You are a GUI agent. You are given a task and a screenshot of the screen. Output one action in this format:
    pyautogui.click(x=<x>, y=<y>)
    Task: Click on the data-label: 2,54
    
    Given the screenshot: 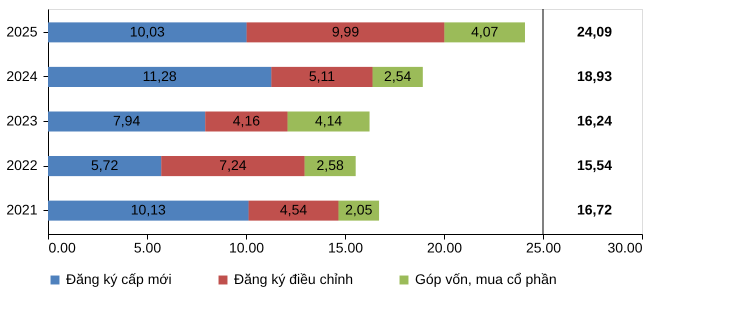 What is the action you would take?
    pyautogui.click(x=398, y=76)
    